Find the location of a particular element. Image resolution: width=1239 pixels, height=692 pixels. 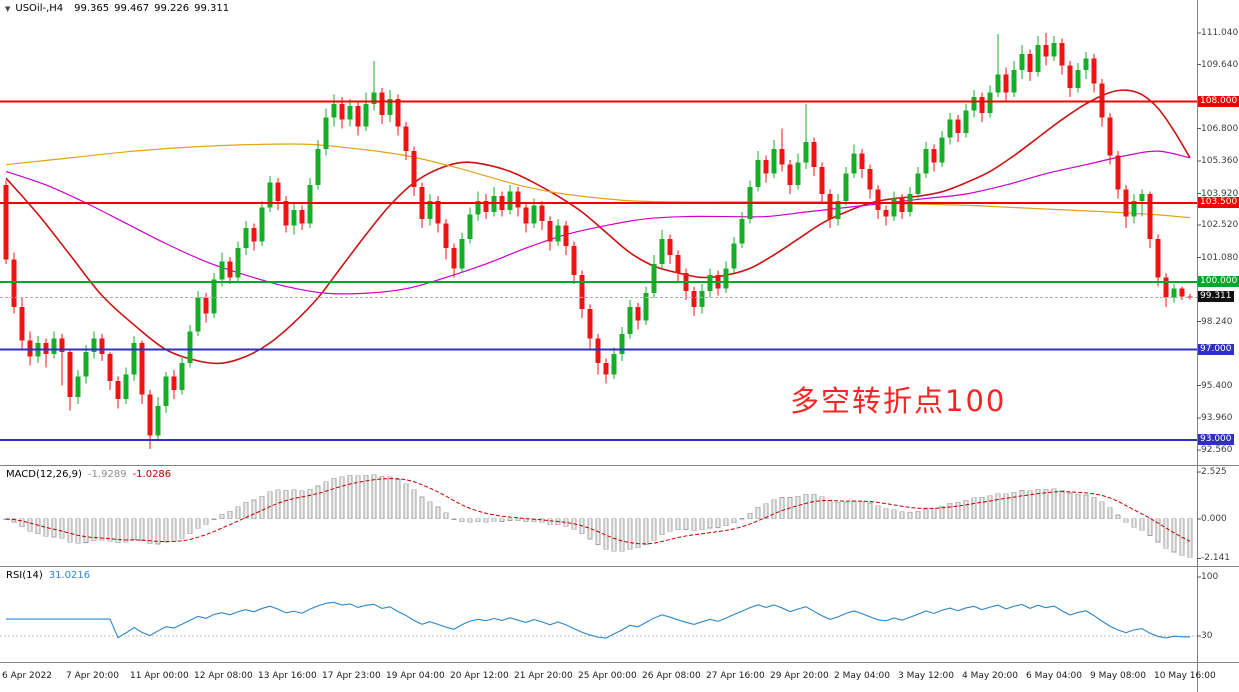

macd-axis-label: -2.141 is located at coordinates (1216, 558).